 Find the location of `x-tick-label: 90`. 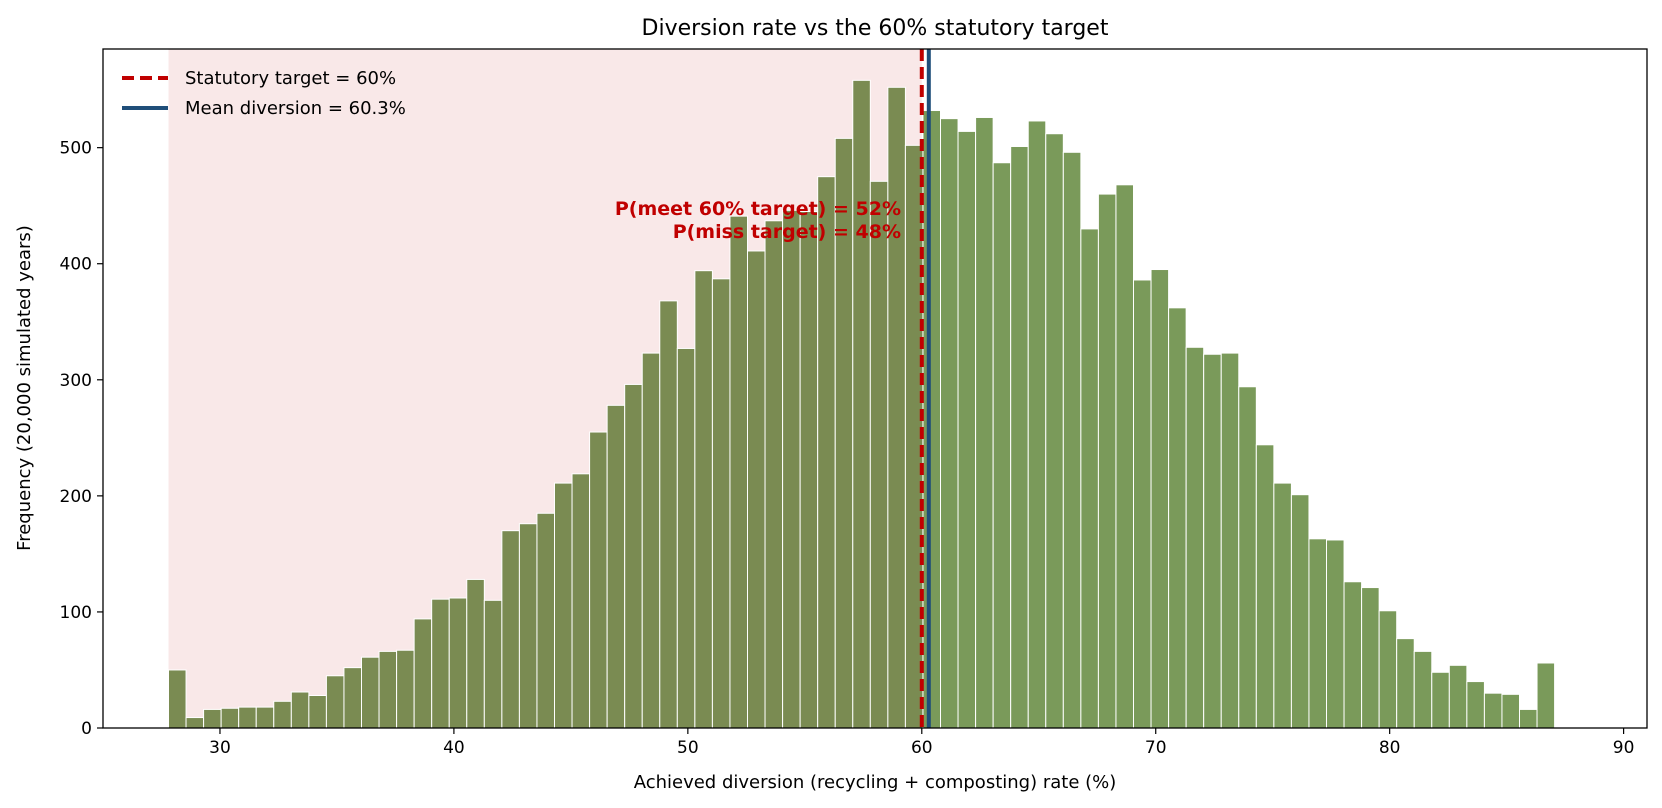

x-tick-label: 90 is located at coordinates (1624, 748).